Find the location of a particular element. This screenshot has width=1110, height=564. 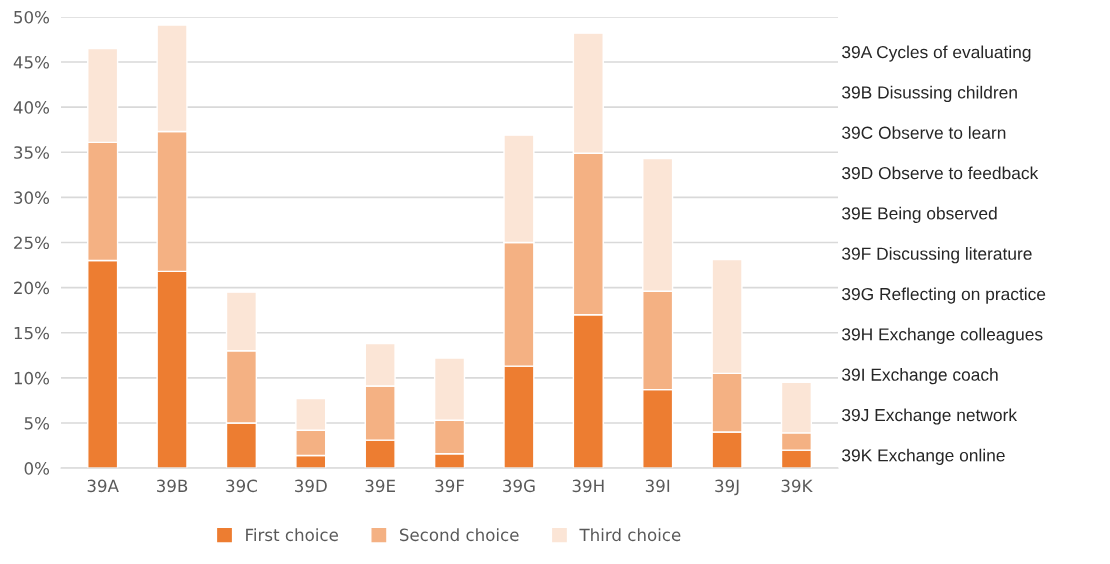

y-tick-label: 30% is located at coordinates (32, 197).